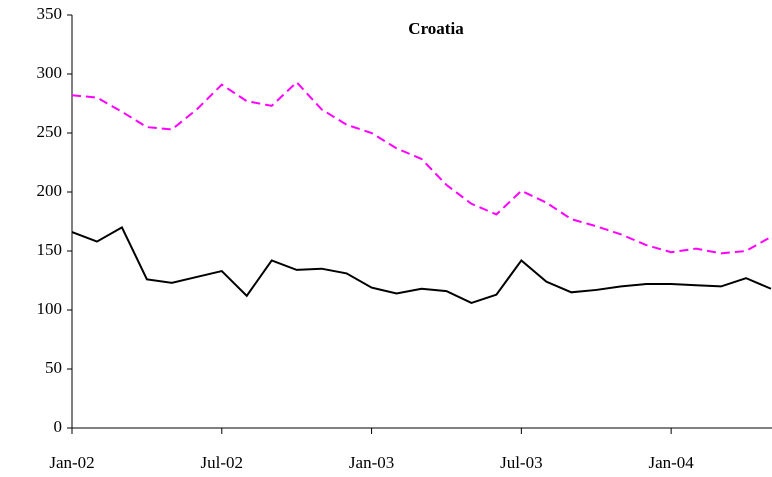 Image resolution: width=772 pixels, height=477 pixels. I want to click on y-tick-label: 250, so click(50, 131).